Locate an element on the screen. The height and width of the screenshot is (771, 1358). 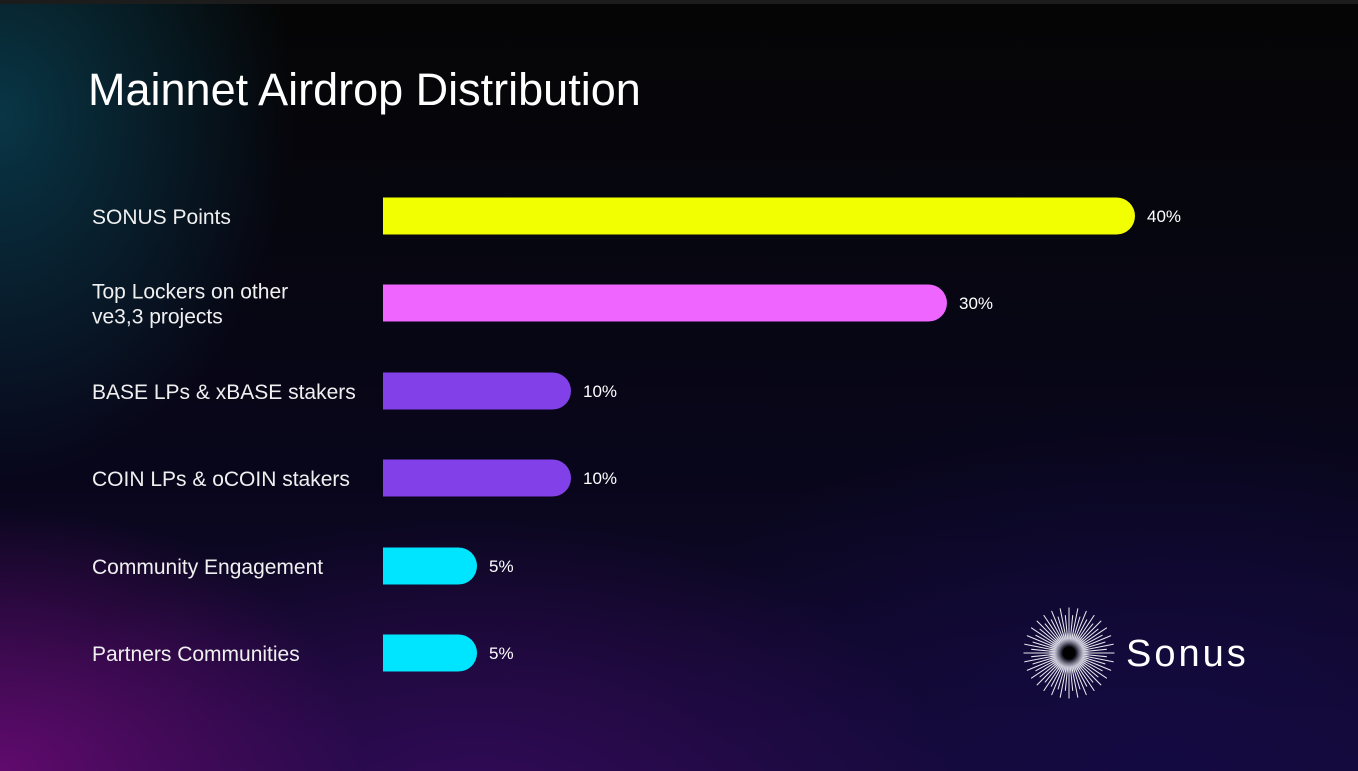
bar-value-label: 40% is located at coordinates (1164, 216).